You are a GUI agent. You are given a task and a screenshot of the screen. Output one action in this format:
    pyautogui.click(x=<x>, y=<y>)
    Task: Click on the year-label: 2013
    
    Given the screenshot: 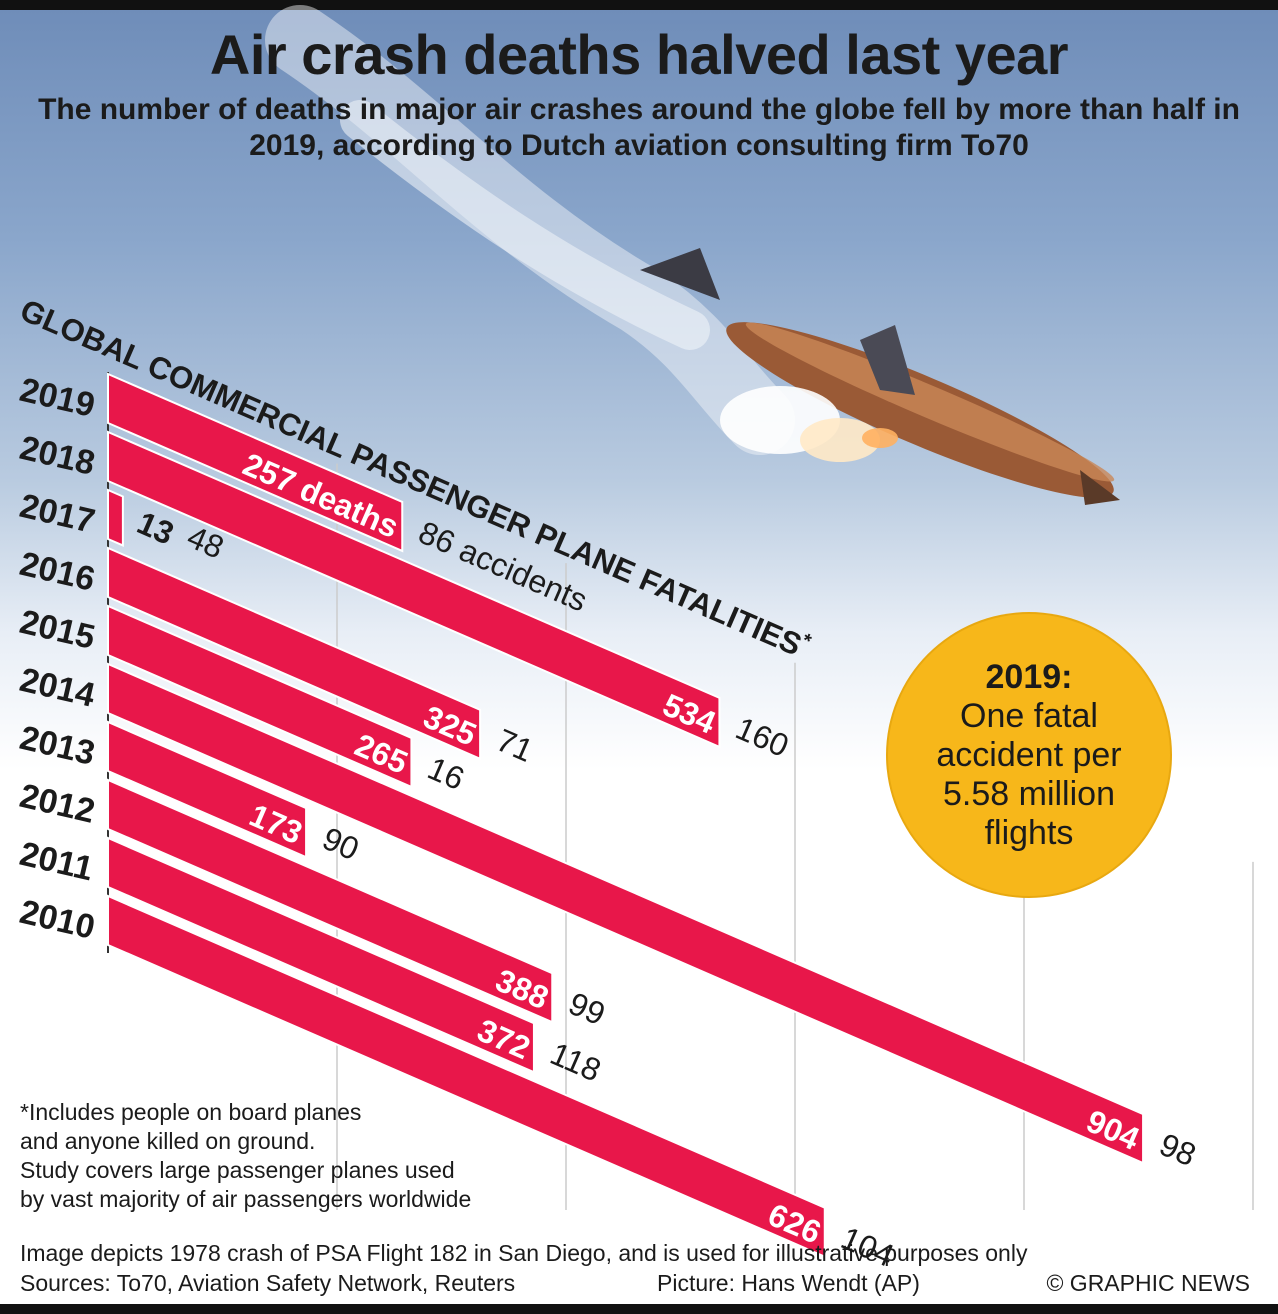 What is the action you would take?
    pyautogui.click(x=57, y=746)
    